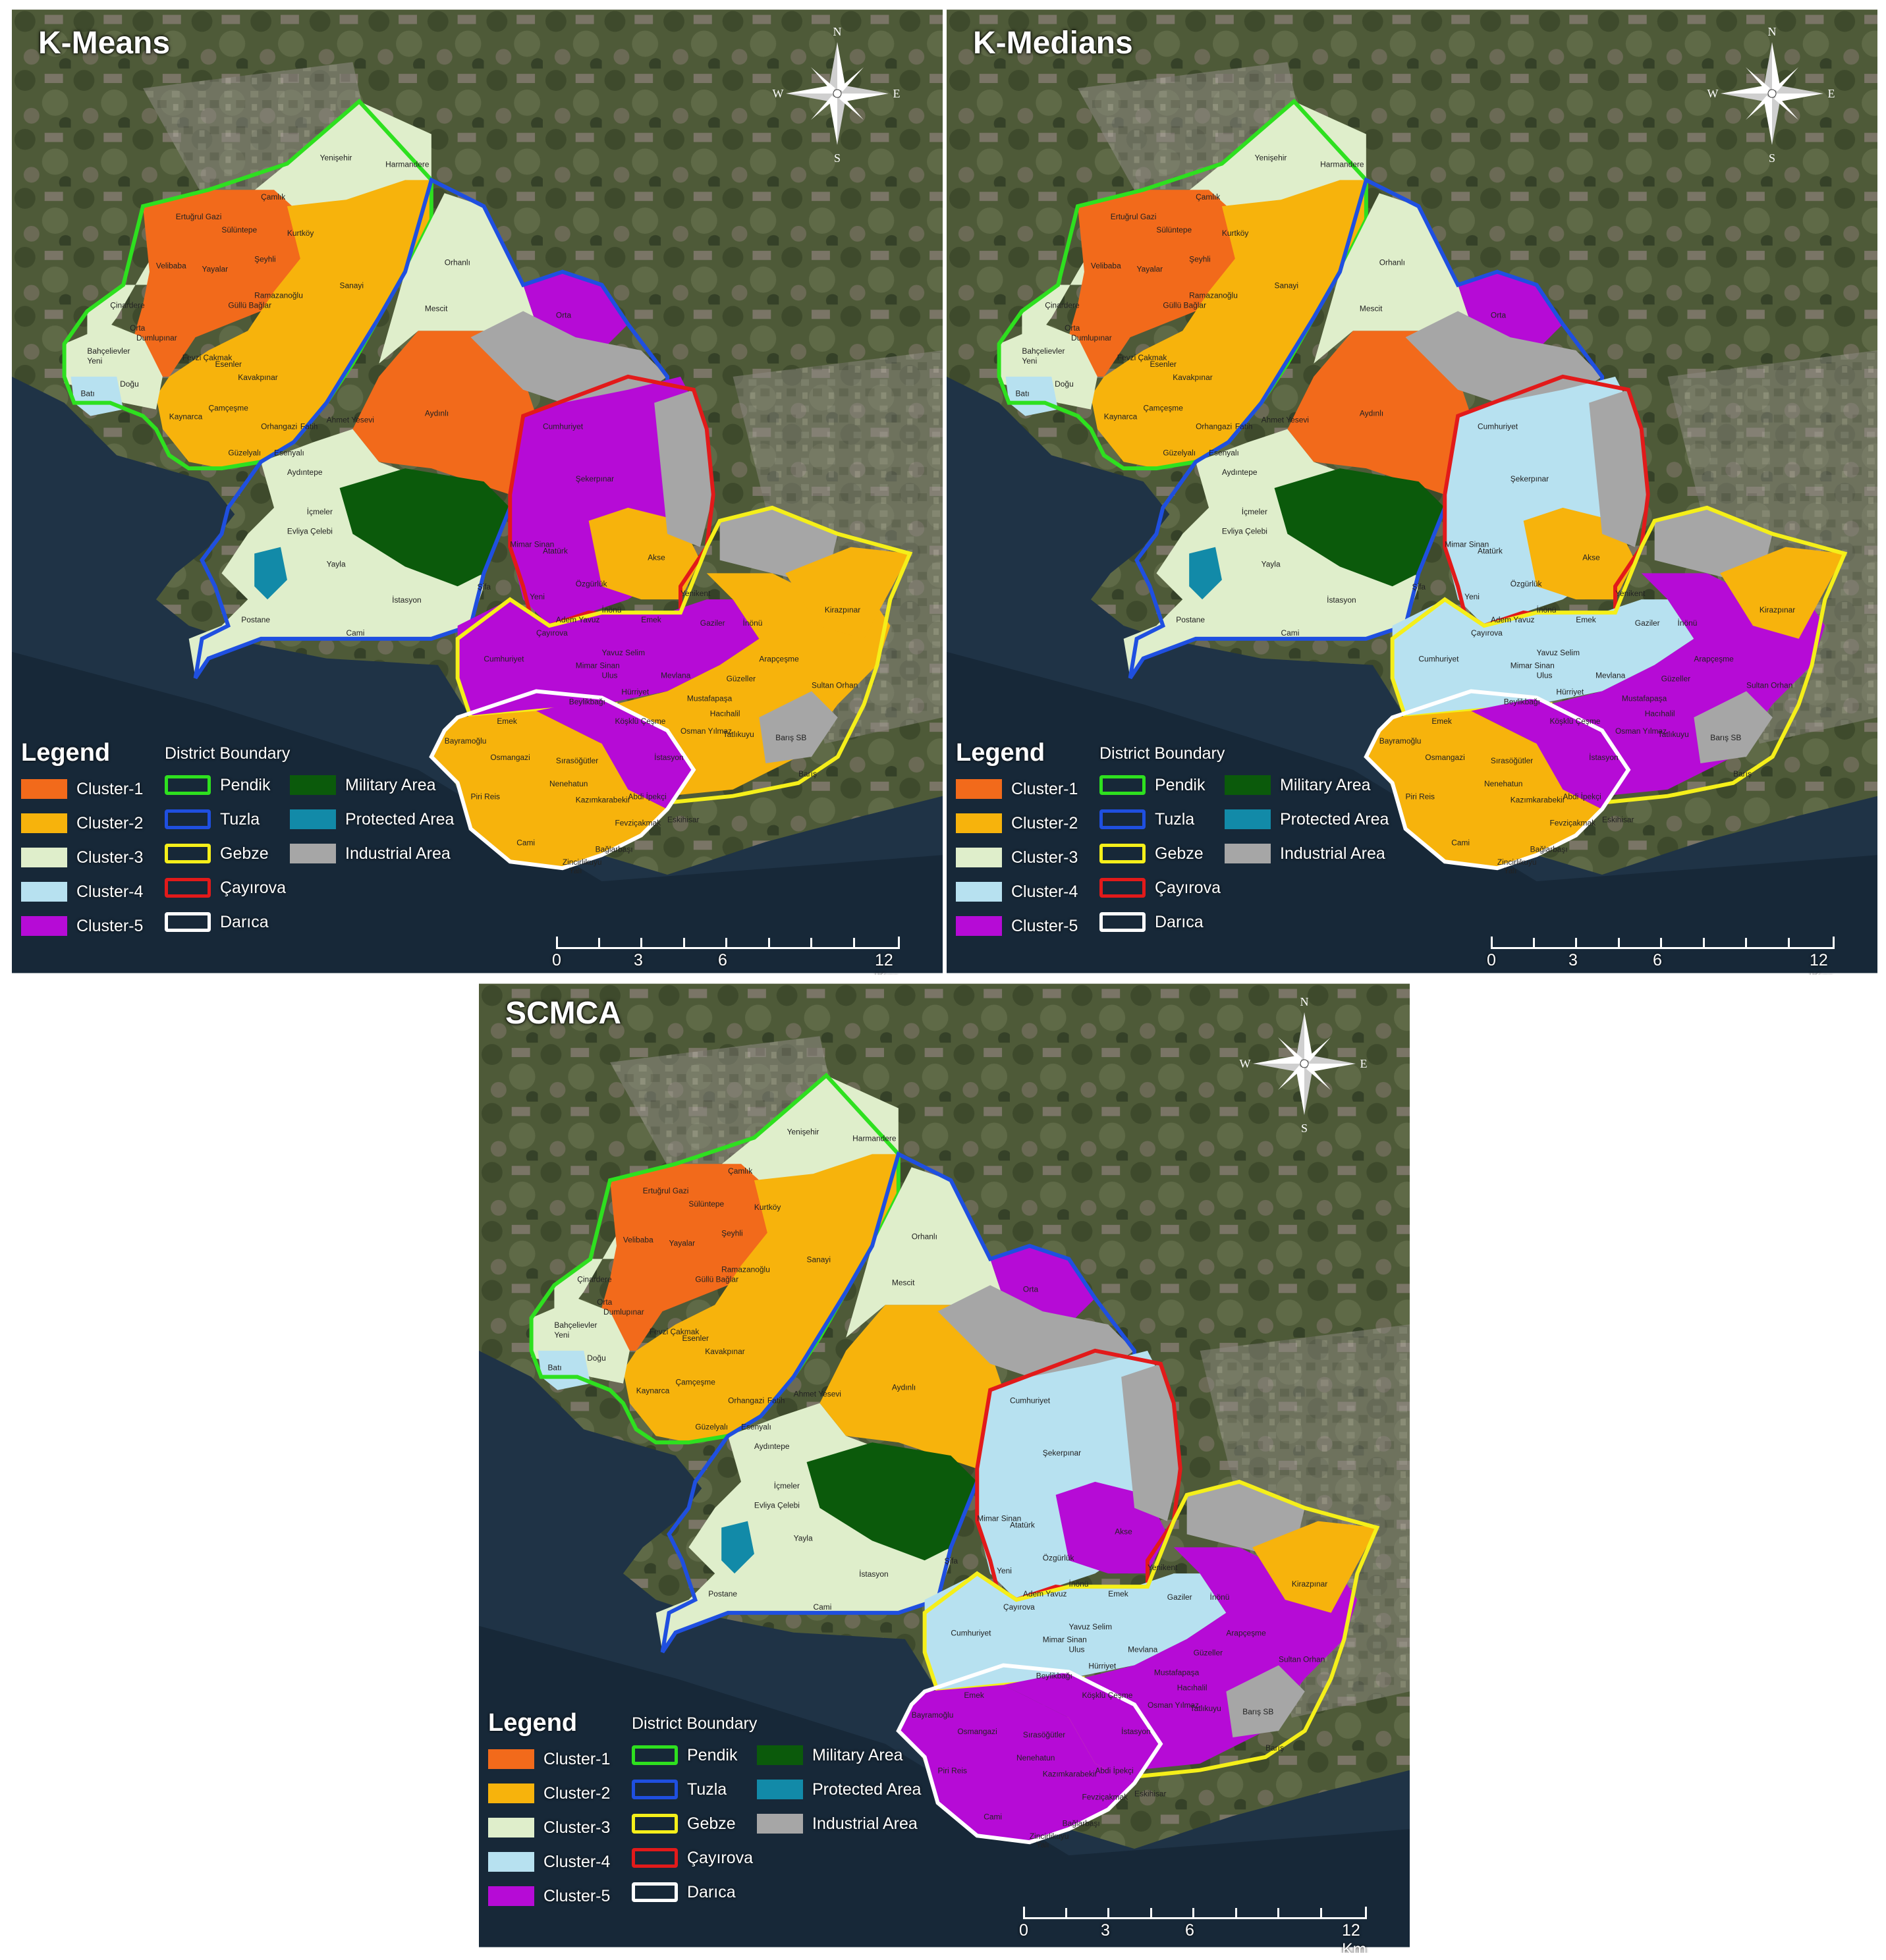 The height and width of the screenshot is (1960, 1886). Describe the element at coordinates (614, 849) in the screenshot. I see `nb-label: Bağlarbaşı` at that location.